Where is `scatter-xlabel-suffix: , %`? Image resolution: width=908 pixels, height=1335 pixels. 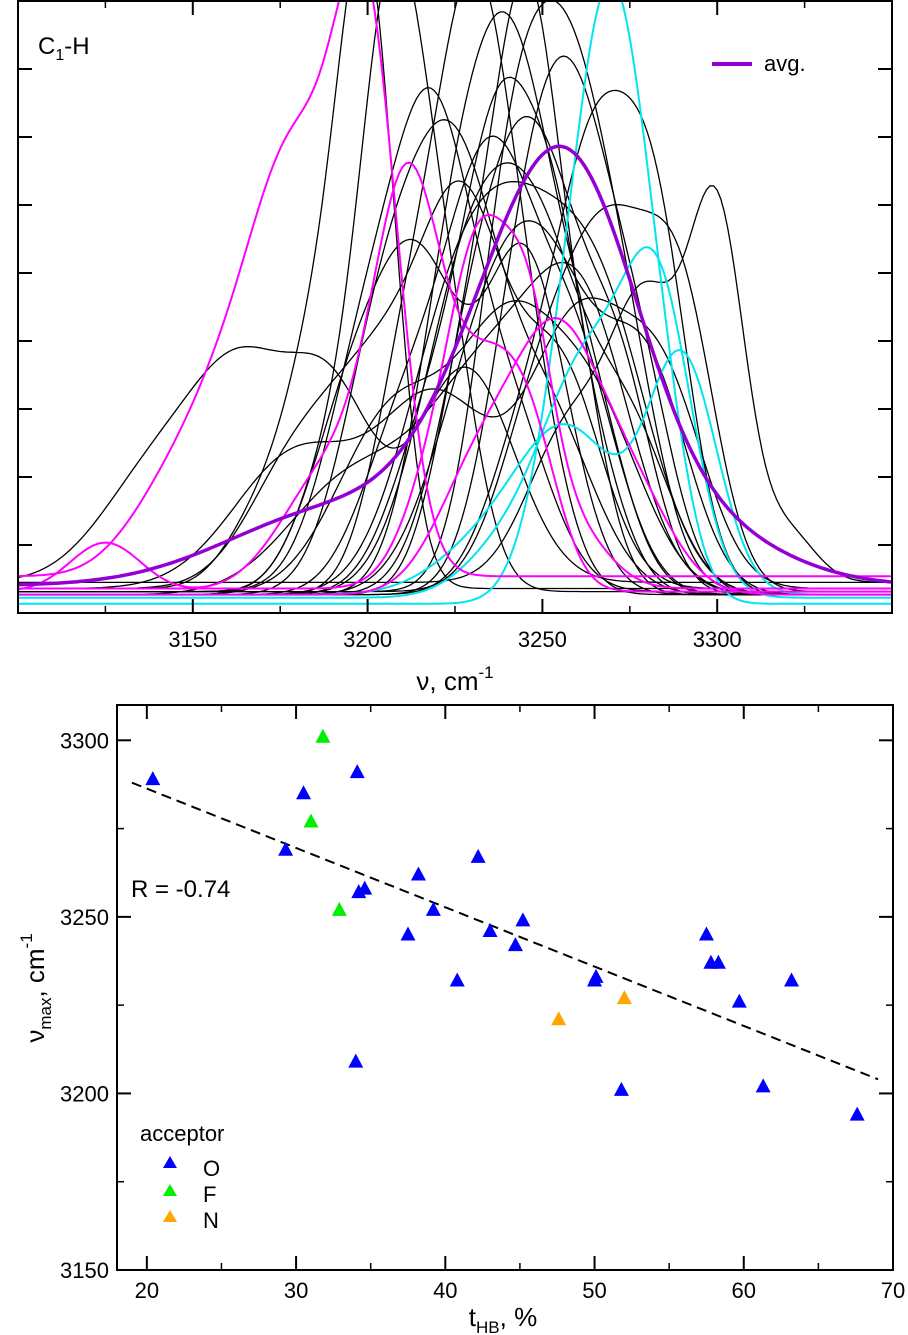
scatter-xlabel-suffix: , % is located at coordinates (519, 1317).